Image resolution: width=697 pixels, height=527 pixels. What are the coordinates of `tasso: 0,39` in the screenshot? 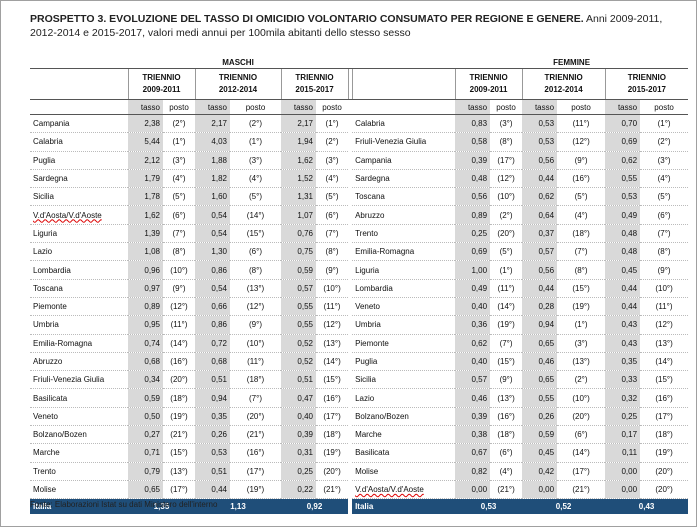 It's located at (298, 435).